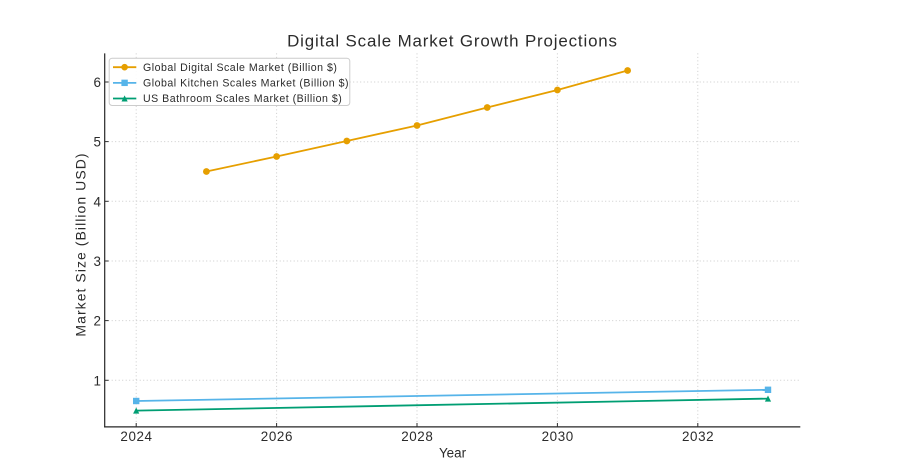  I want to click on svg-text:Digital Scale Market Growth Pr: Digital Scale Market Growth Projections, so click(452, 41).